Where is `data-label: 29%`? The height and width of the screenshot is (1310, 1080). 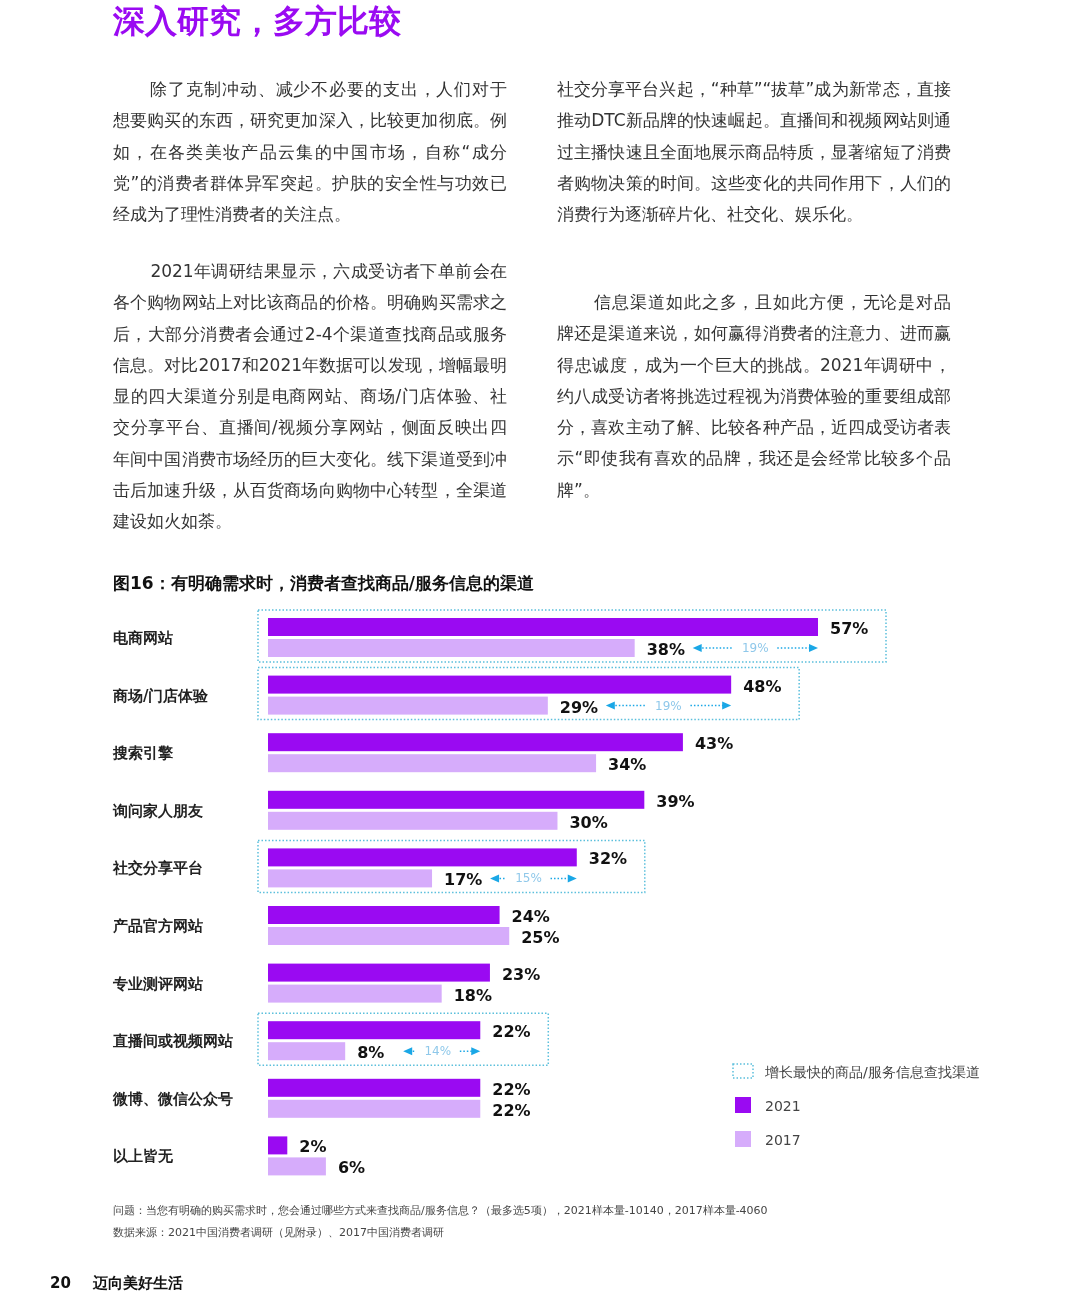
data-label: 29% is located at coordinates (579, 707).